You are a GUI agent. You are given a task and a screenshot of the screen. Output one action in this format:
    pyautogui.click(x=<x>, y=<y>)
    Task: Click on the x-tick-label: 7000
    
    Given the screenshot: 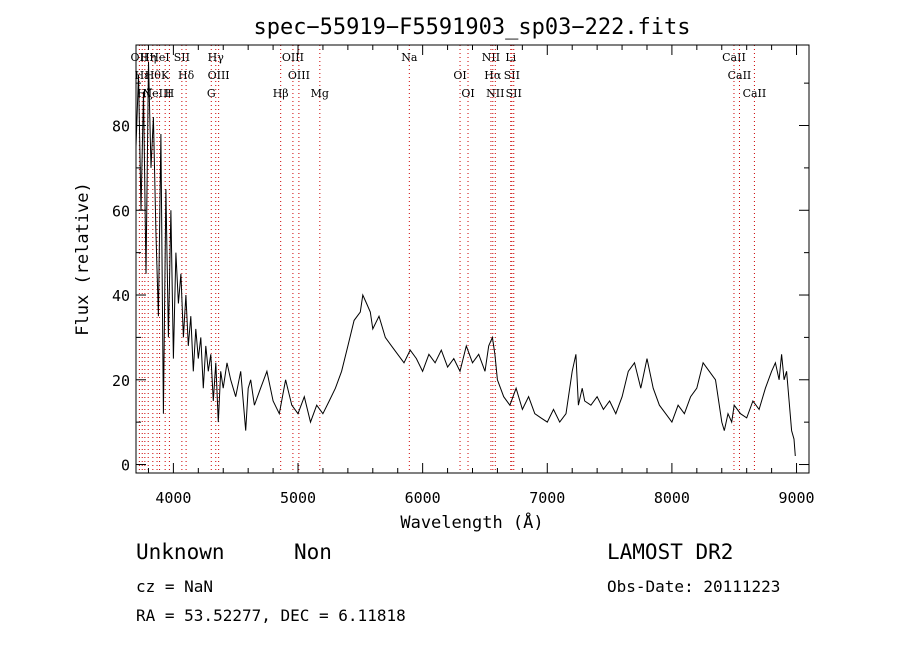 What is the action you would take?
    pyautogui.click(x=547, y=498)
    